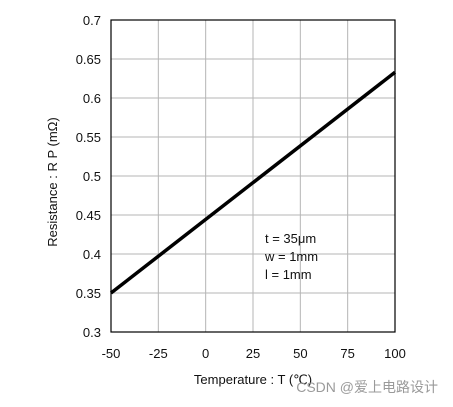 The width and height of the screenshot is (453, 407). I want to click on x-tick-labels: -50 -25 0 25 50 75 100, so click(254, 353).